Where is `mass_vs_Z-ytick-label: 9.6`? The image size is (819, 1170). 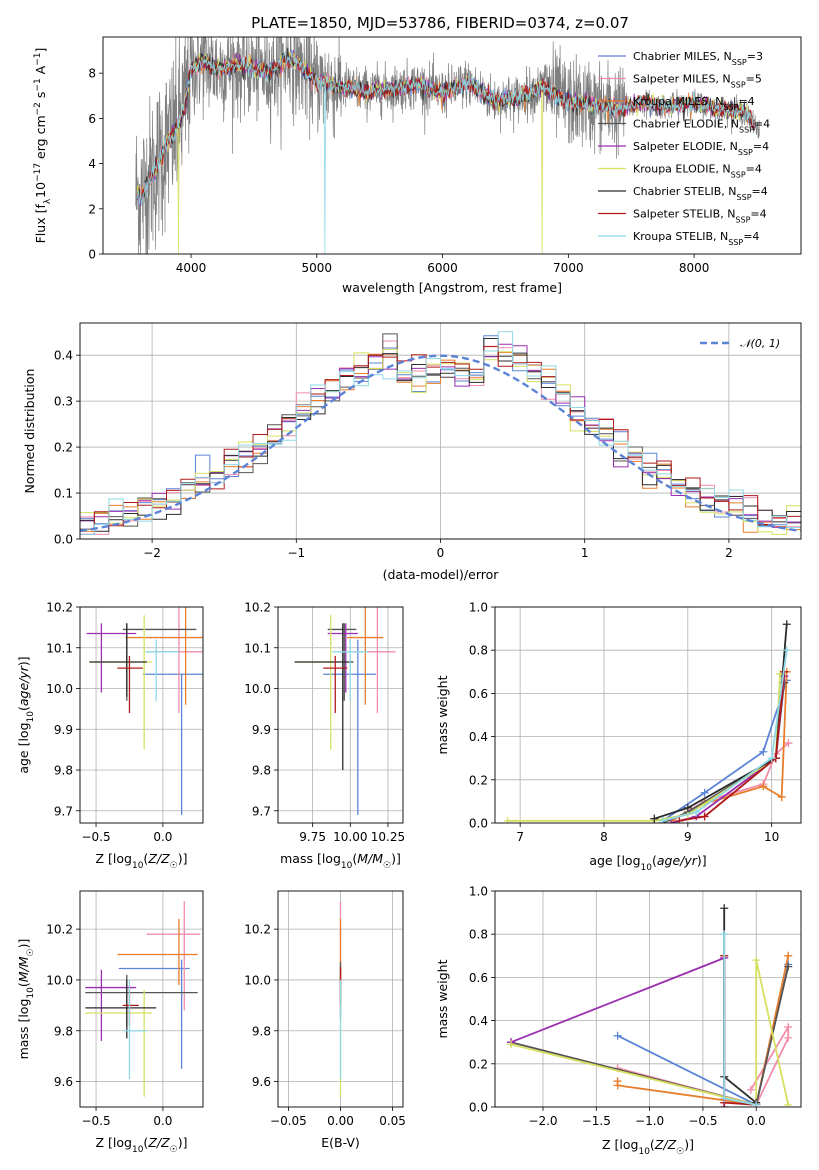 mass_vs_Z-ytick-label: 9.6 is located at coordinates (63, 1082).